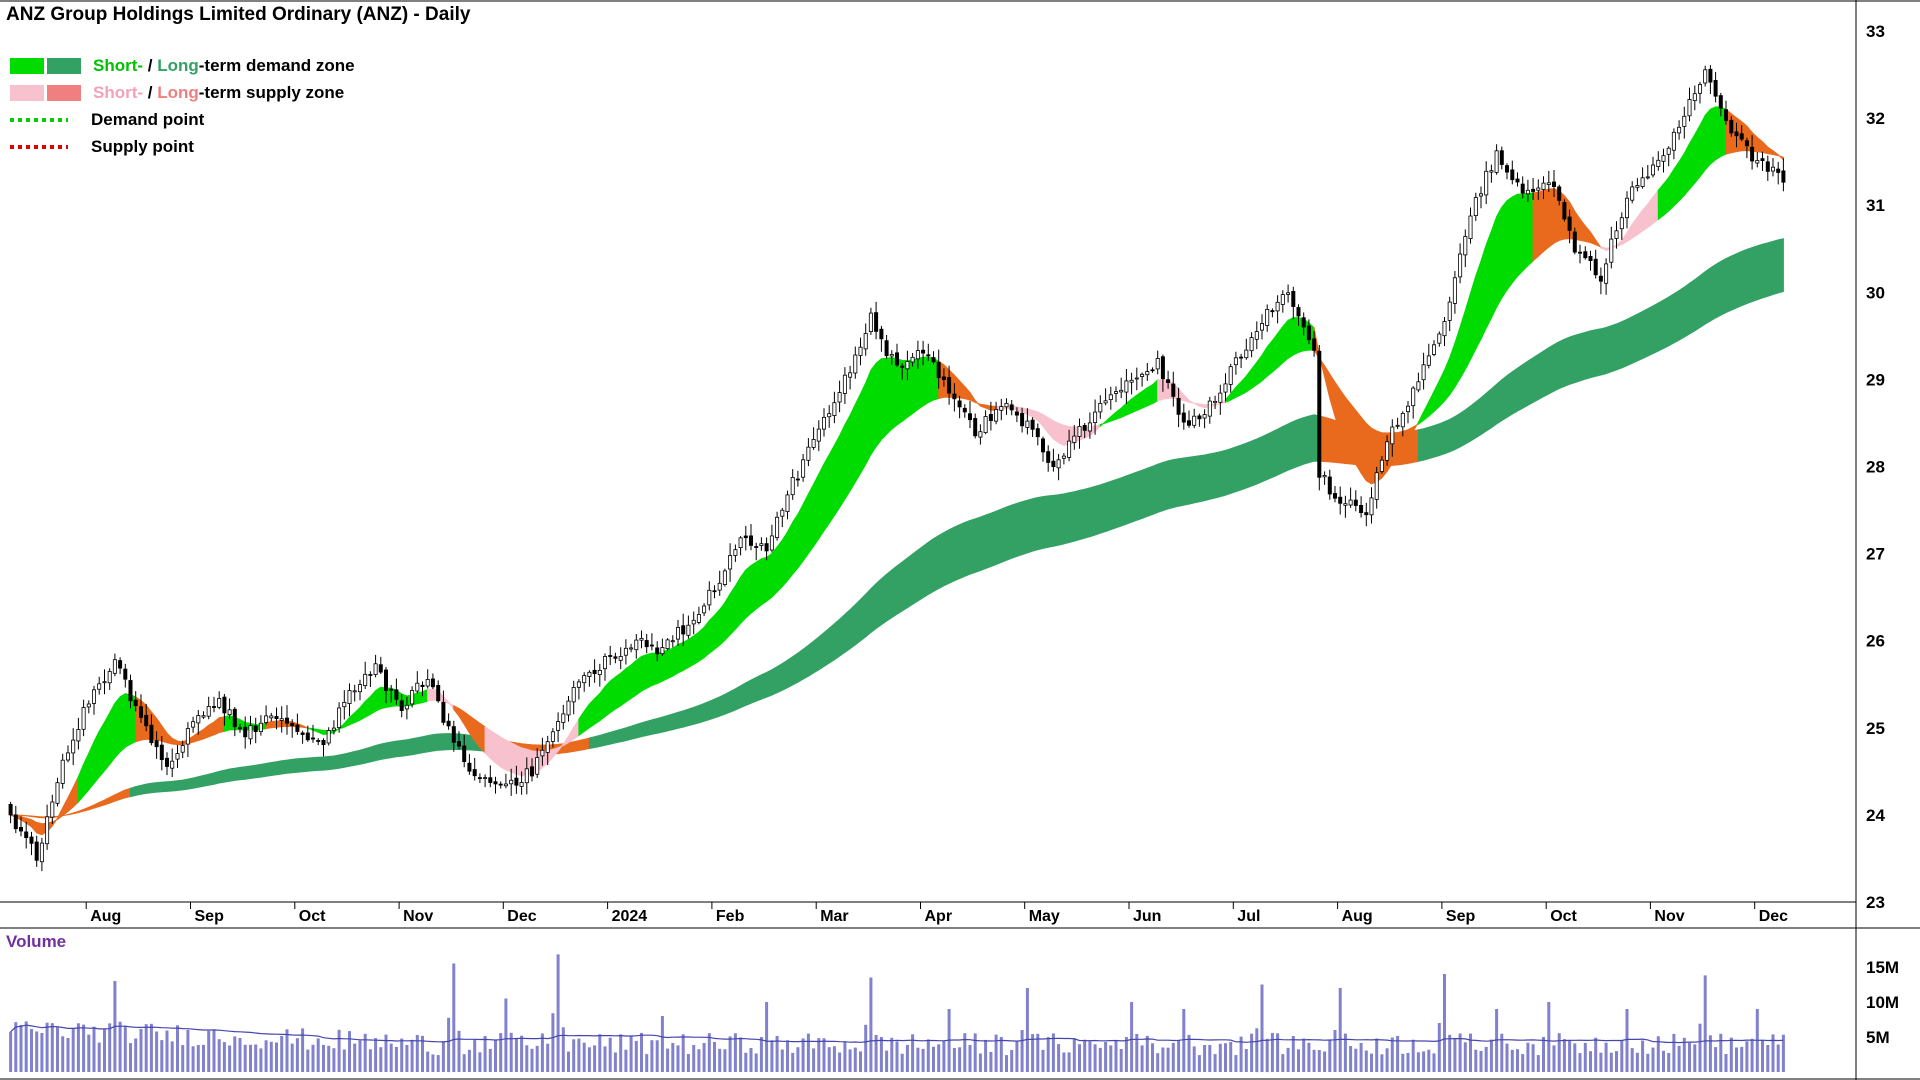 The image size is (1920, 1080). What do you see at coordinates (1878, 1037) in the screenshot?
I see `volume-axis-label: 5M` at bounding box center [1878, 1037].